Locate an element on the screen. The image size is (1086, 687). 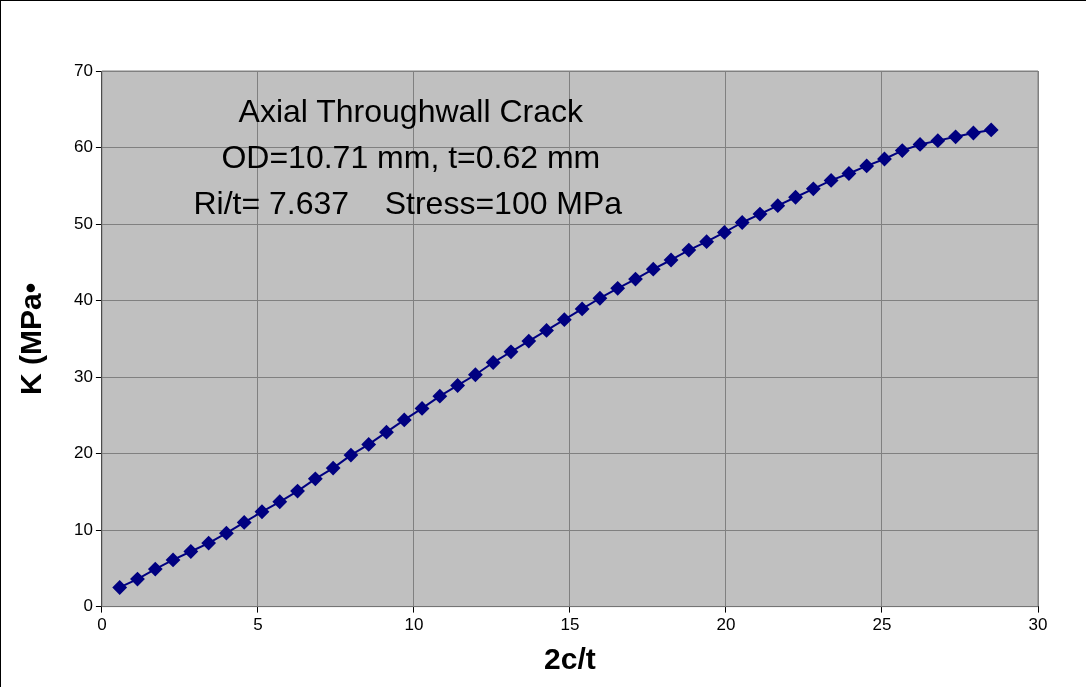
x-tick-label: 0 is located at coordinates (102, 625).